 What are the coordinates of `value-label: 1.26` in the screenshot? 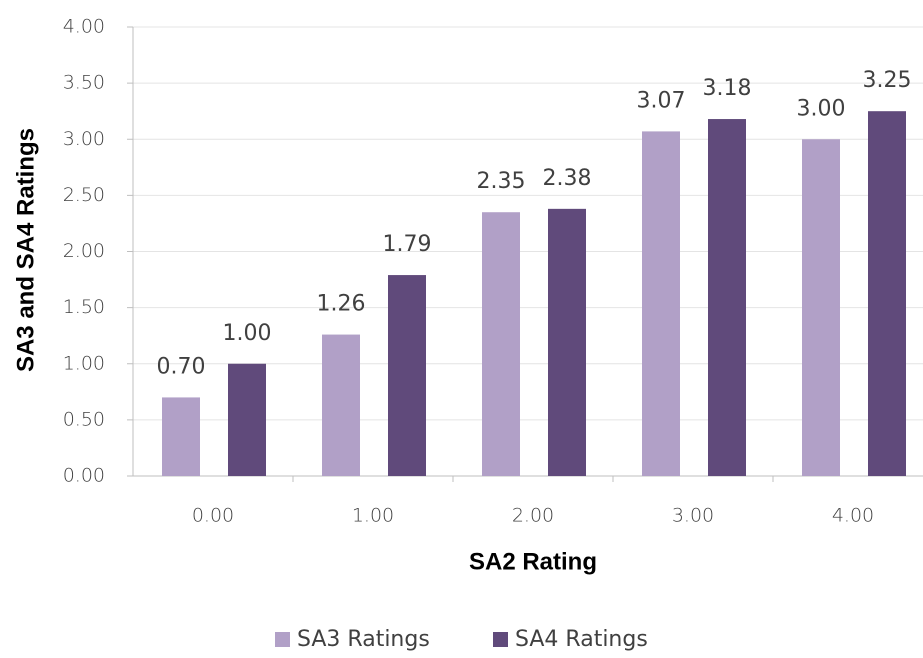 It's located at (341, 304).